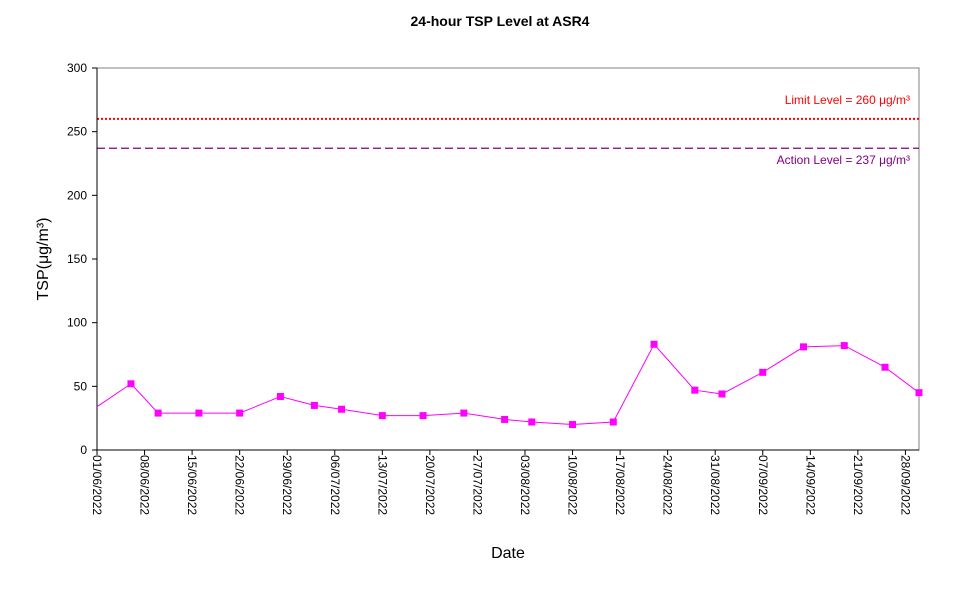 This screenshot has width=966, height=589. I want to click on x-tick-label: 15/06/2022, so click(192, 485).